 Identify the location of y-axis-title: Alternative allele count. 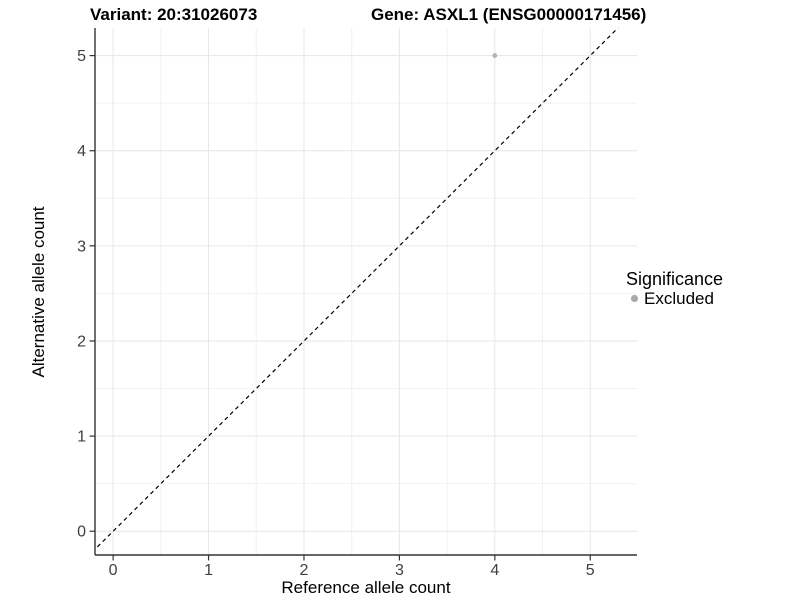
(38, 291).